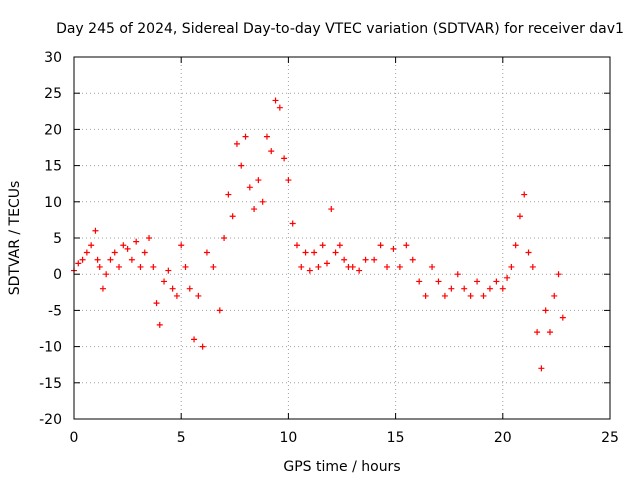  What do you see at coordinates (55, 311) in the screenshot?
I see `y-tick-label: -5` at bounding box center [55, 311].